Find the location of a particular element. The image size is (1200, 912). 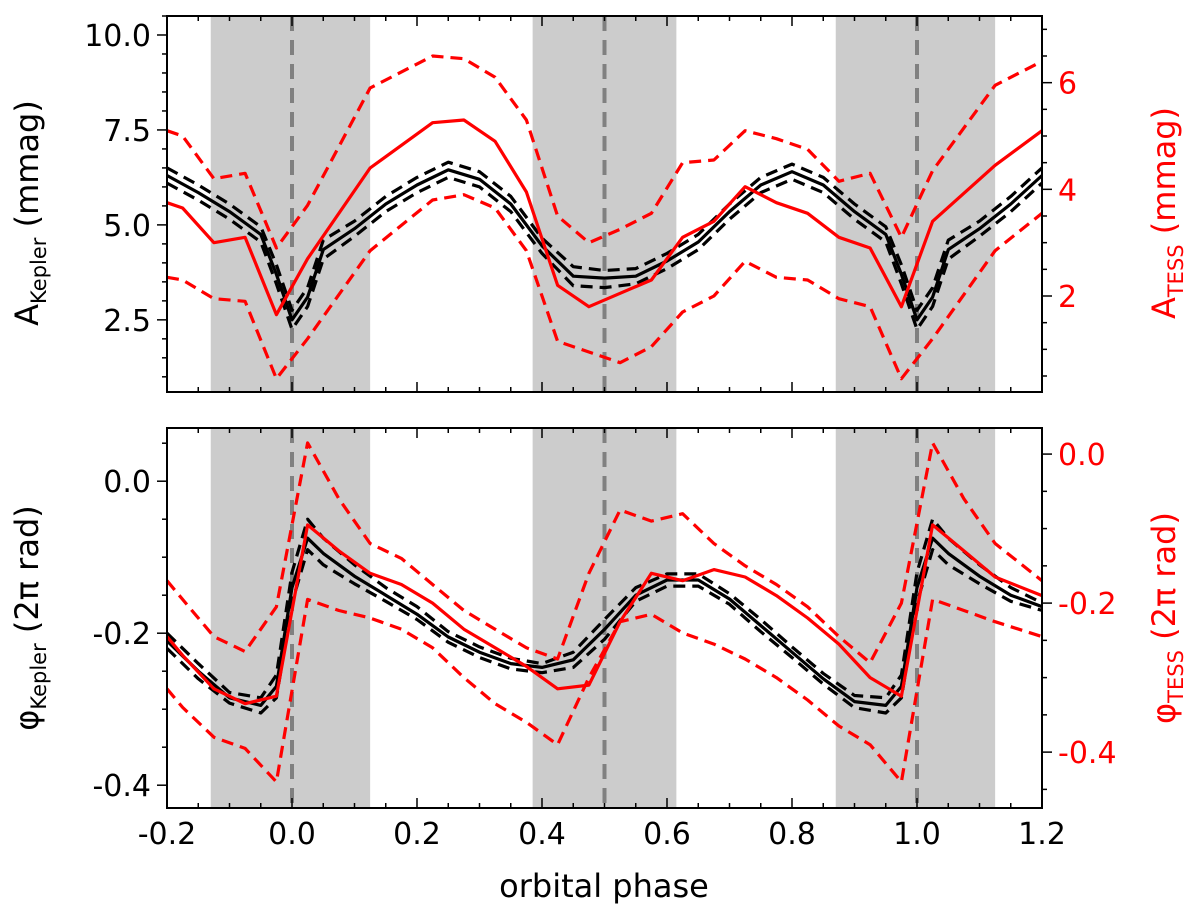

bottom-right-y-tick-label: 0.0 is located at coordinates (1082, 455).